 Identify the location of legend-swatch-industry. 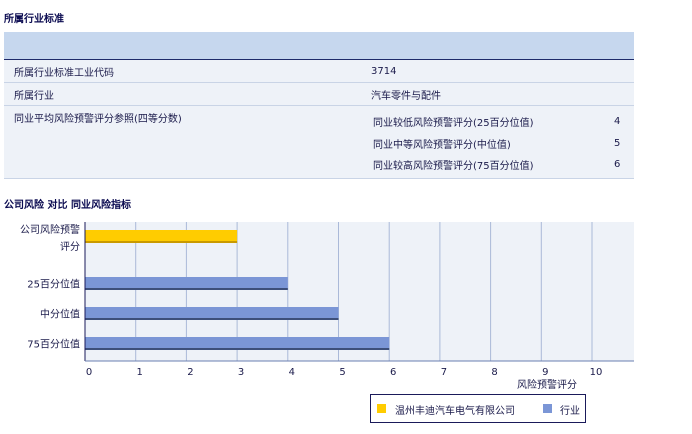
(547, 408).